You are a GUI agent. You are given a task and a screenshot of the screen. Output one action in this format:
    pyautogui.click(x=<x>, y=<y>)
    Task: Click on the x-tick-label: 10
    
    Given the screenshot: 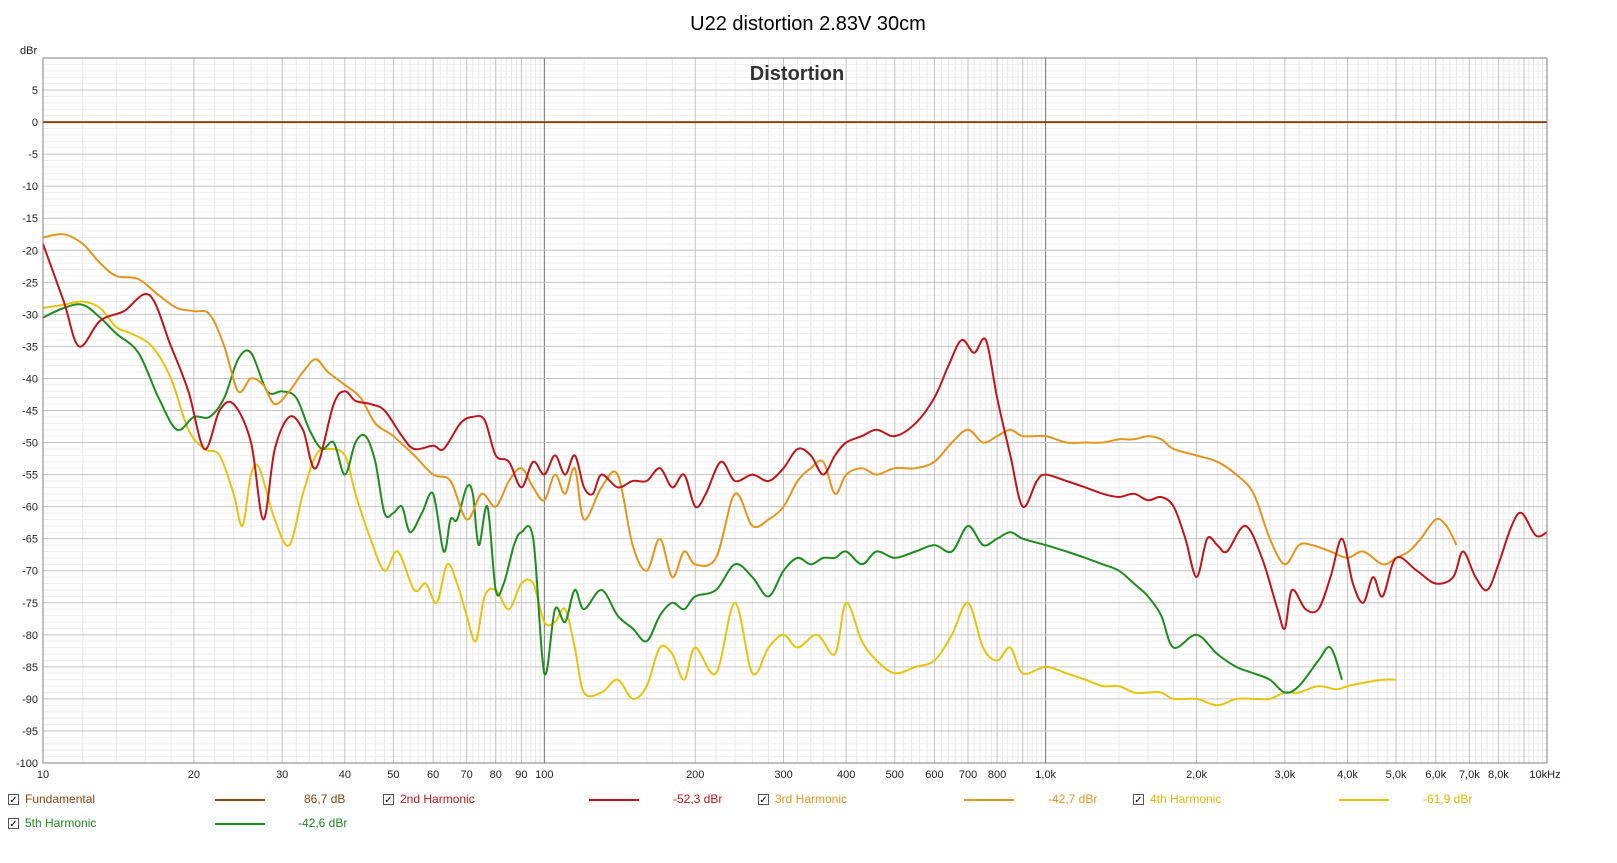 What is the action you would take?
    pyautogui.click(x=43, y=775)
    